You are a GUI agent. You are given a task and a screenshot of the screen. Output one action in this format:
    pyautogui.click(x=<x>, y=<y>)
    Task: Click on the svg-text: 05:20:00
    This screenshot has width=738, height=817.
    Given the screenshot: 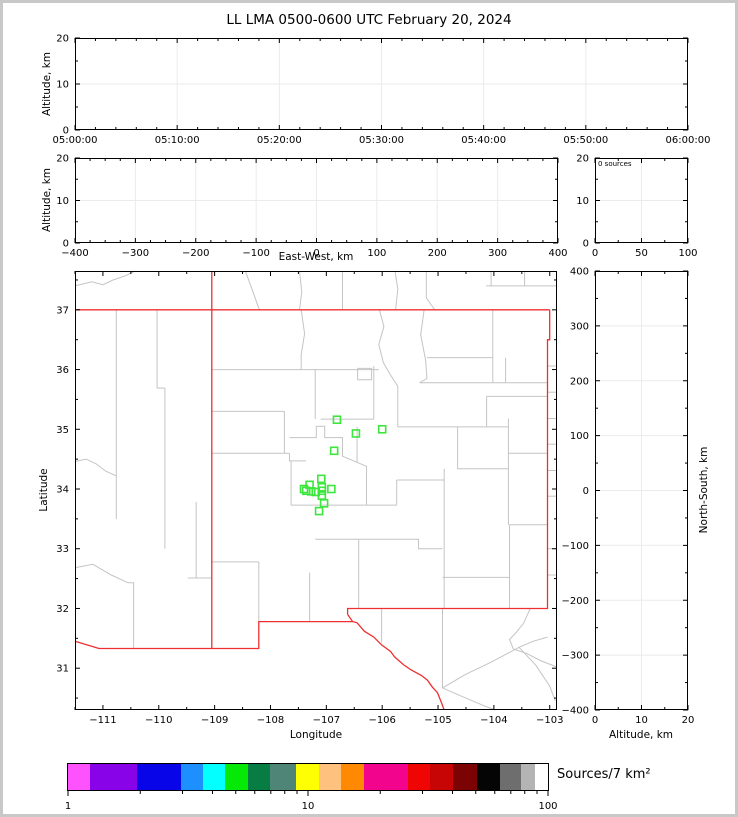 What is the action you would take?
    pyautogui.click(x=279, y=140)
    